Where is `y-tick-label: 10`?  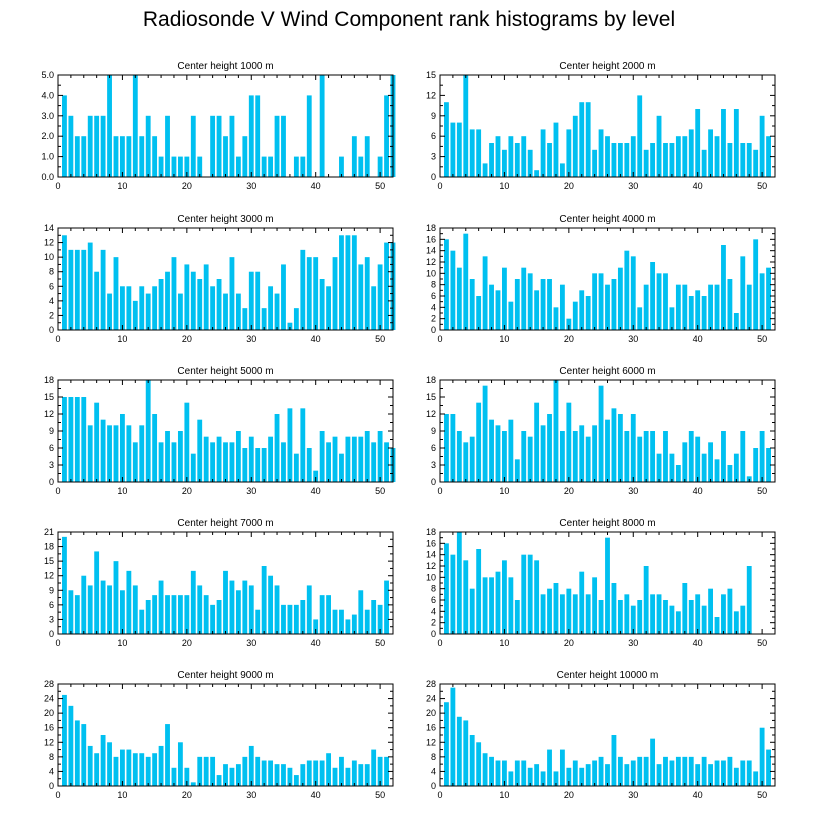
y-tick-label: 10 is located at coordinates (431, 577).